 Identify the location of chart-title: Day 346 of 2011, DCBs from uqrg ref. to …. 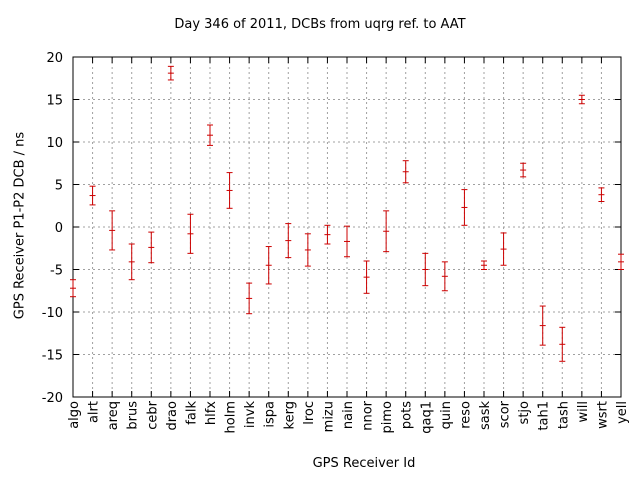
(320, 24).